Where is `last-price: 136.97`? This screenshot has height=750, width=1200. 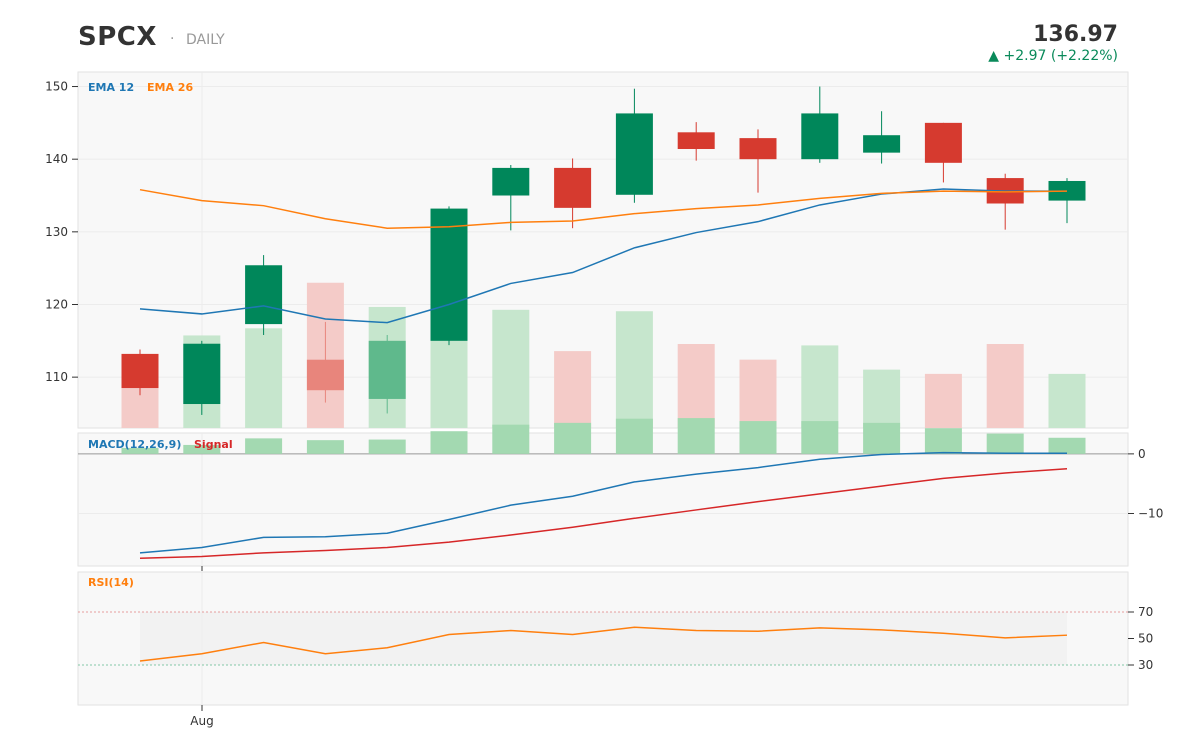
last-price: 136.97 is located at coordinates (1075, 34).